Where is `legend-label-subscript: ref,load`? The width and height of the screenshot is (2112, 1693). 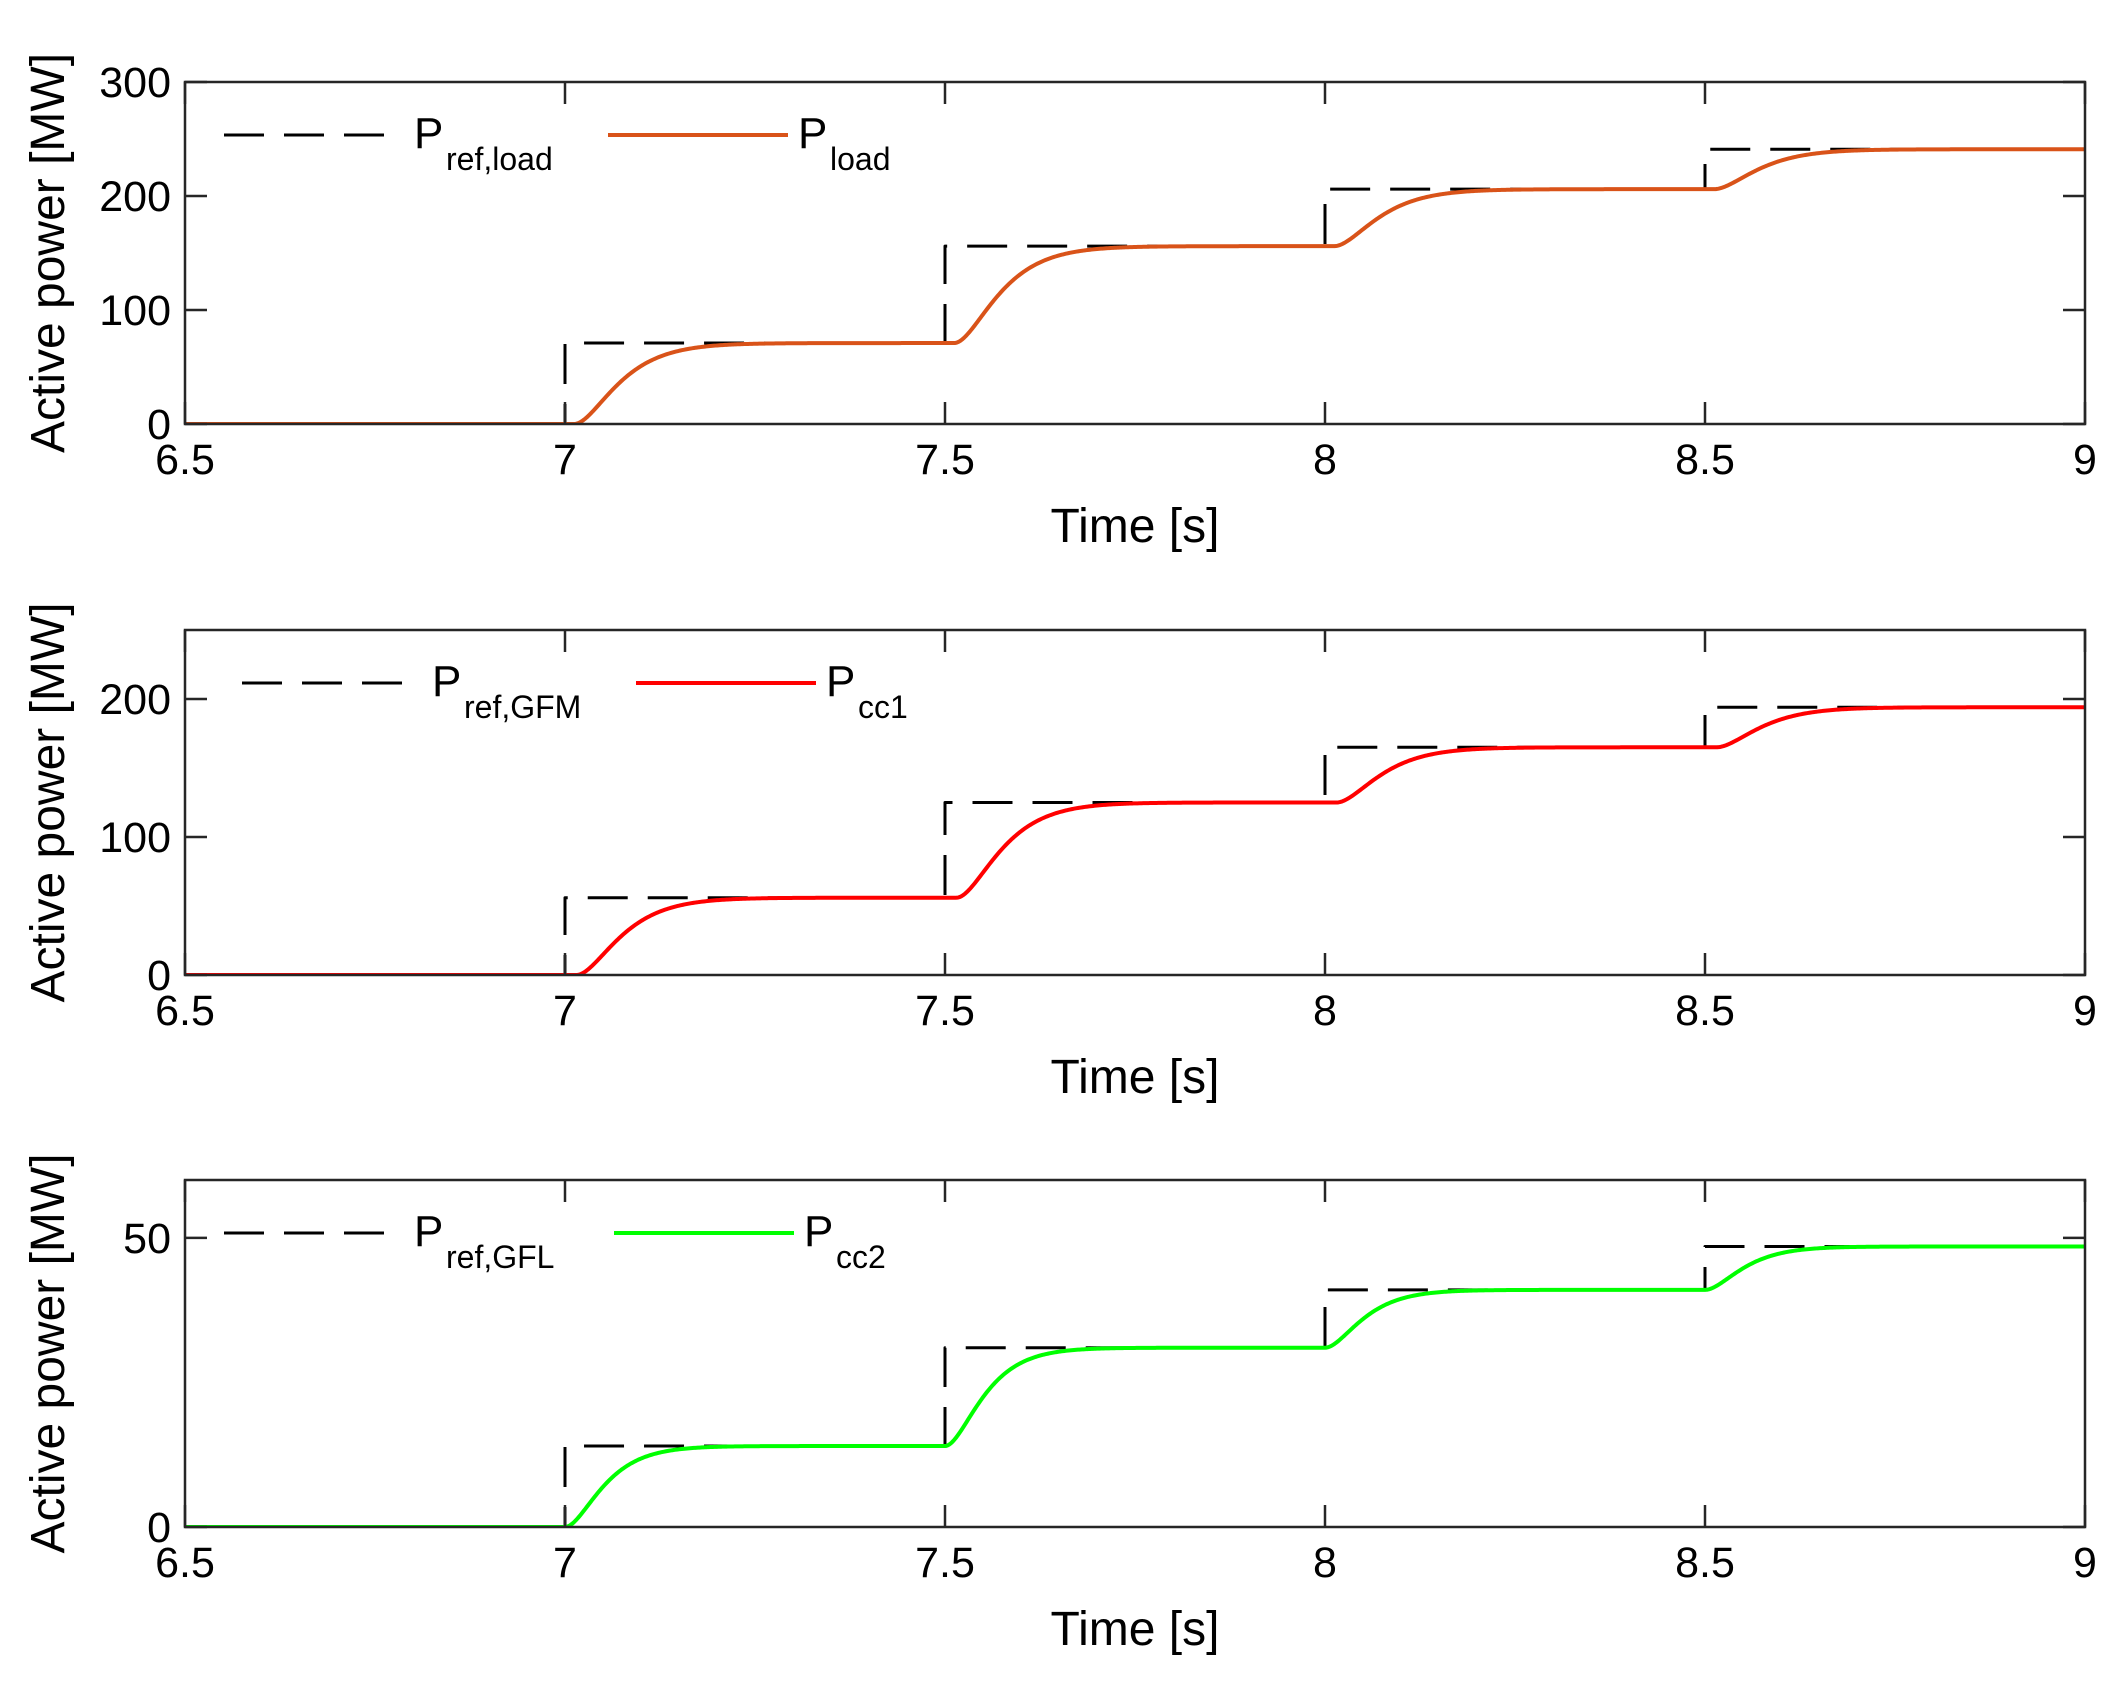 legend-label-subscript: ref,load is located at coordinates (499, 159).